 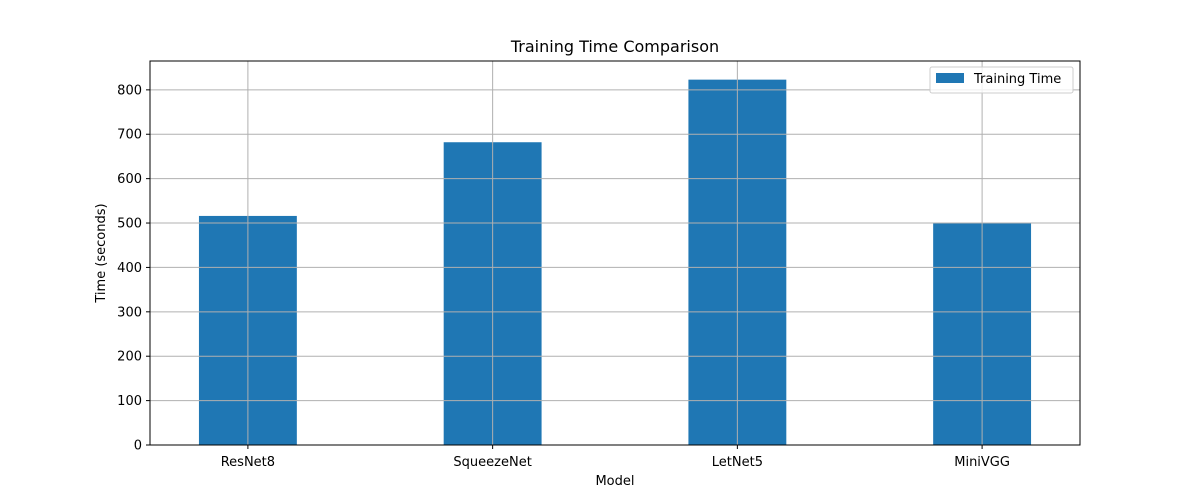 I want to click on x-tick-label: LetNet5, so click(x=737, y=462).